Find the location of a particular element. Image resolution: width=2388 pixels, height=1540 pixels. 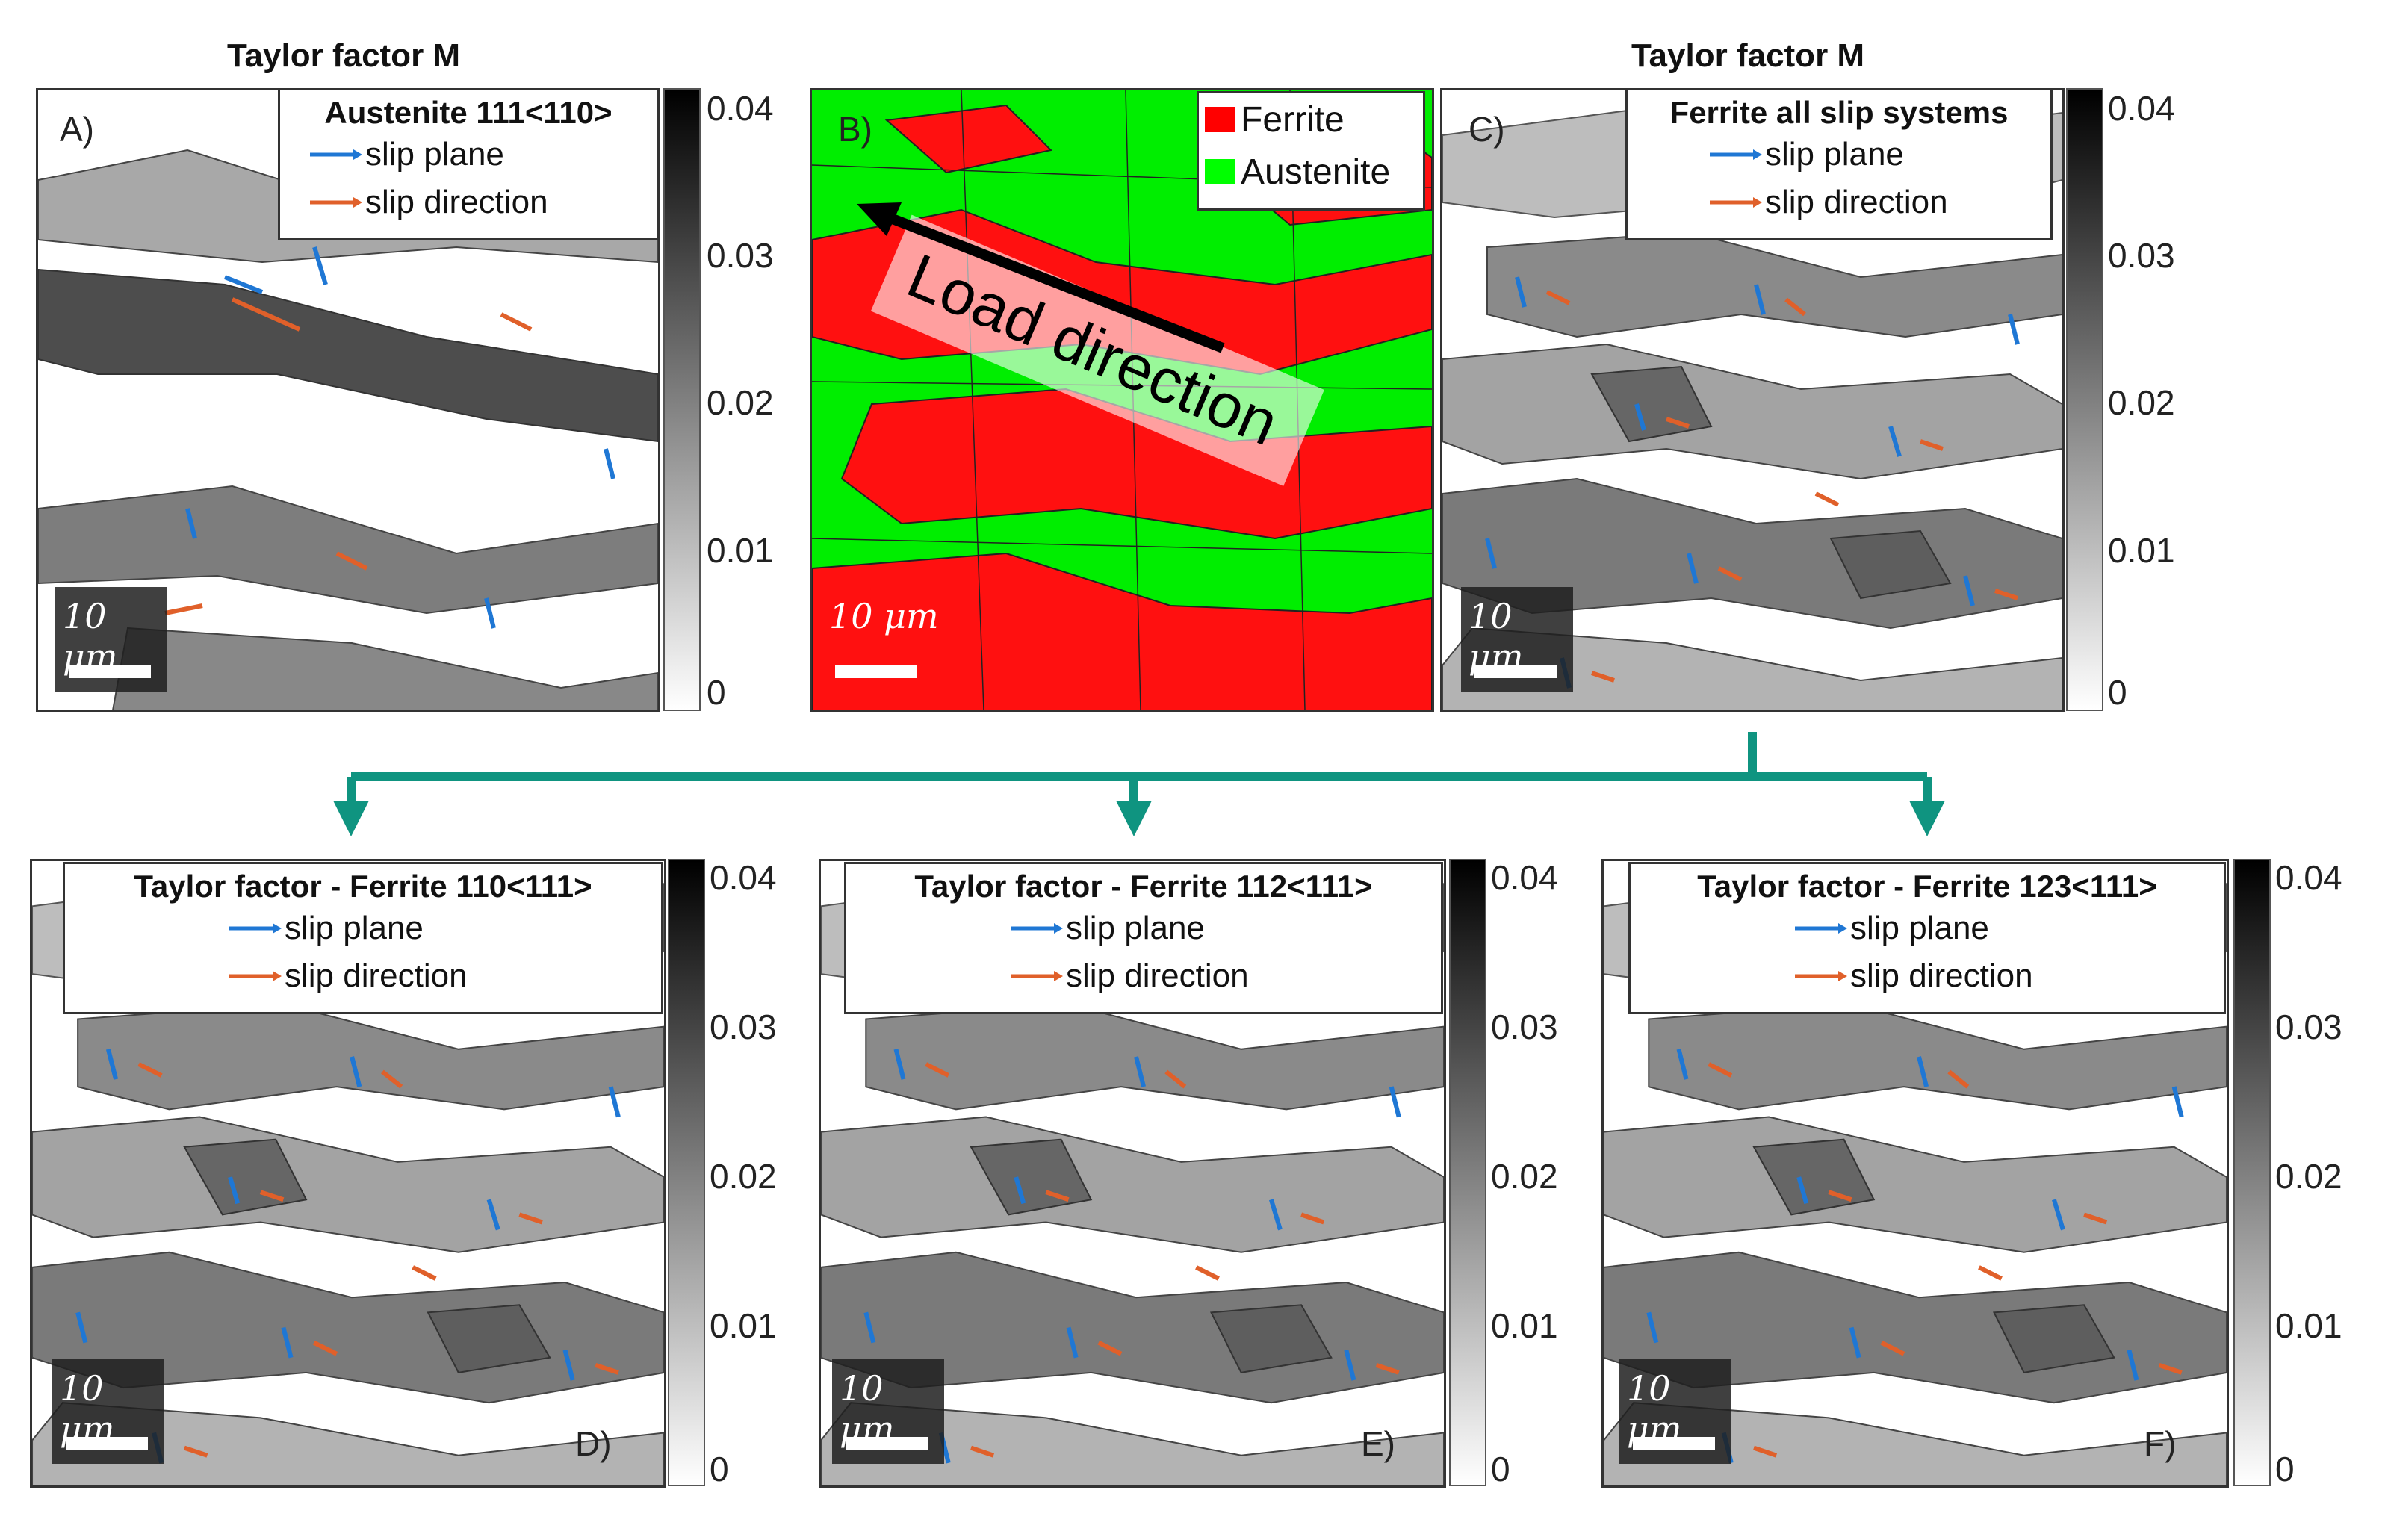

phase-ferrite: Ferrite is located at coordinates (1311, 119).